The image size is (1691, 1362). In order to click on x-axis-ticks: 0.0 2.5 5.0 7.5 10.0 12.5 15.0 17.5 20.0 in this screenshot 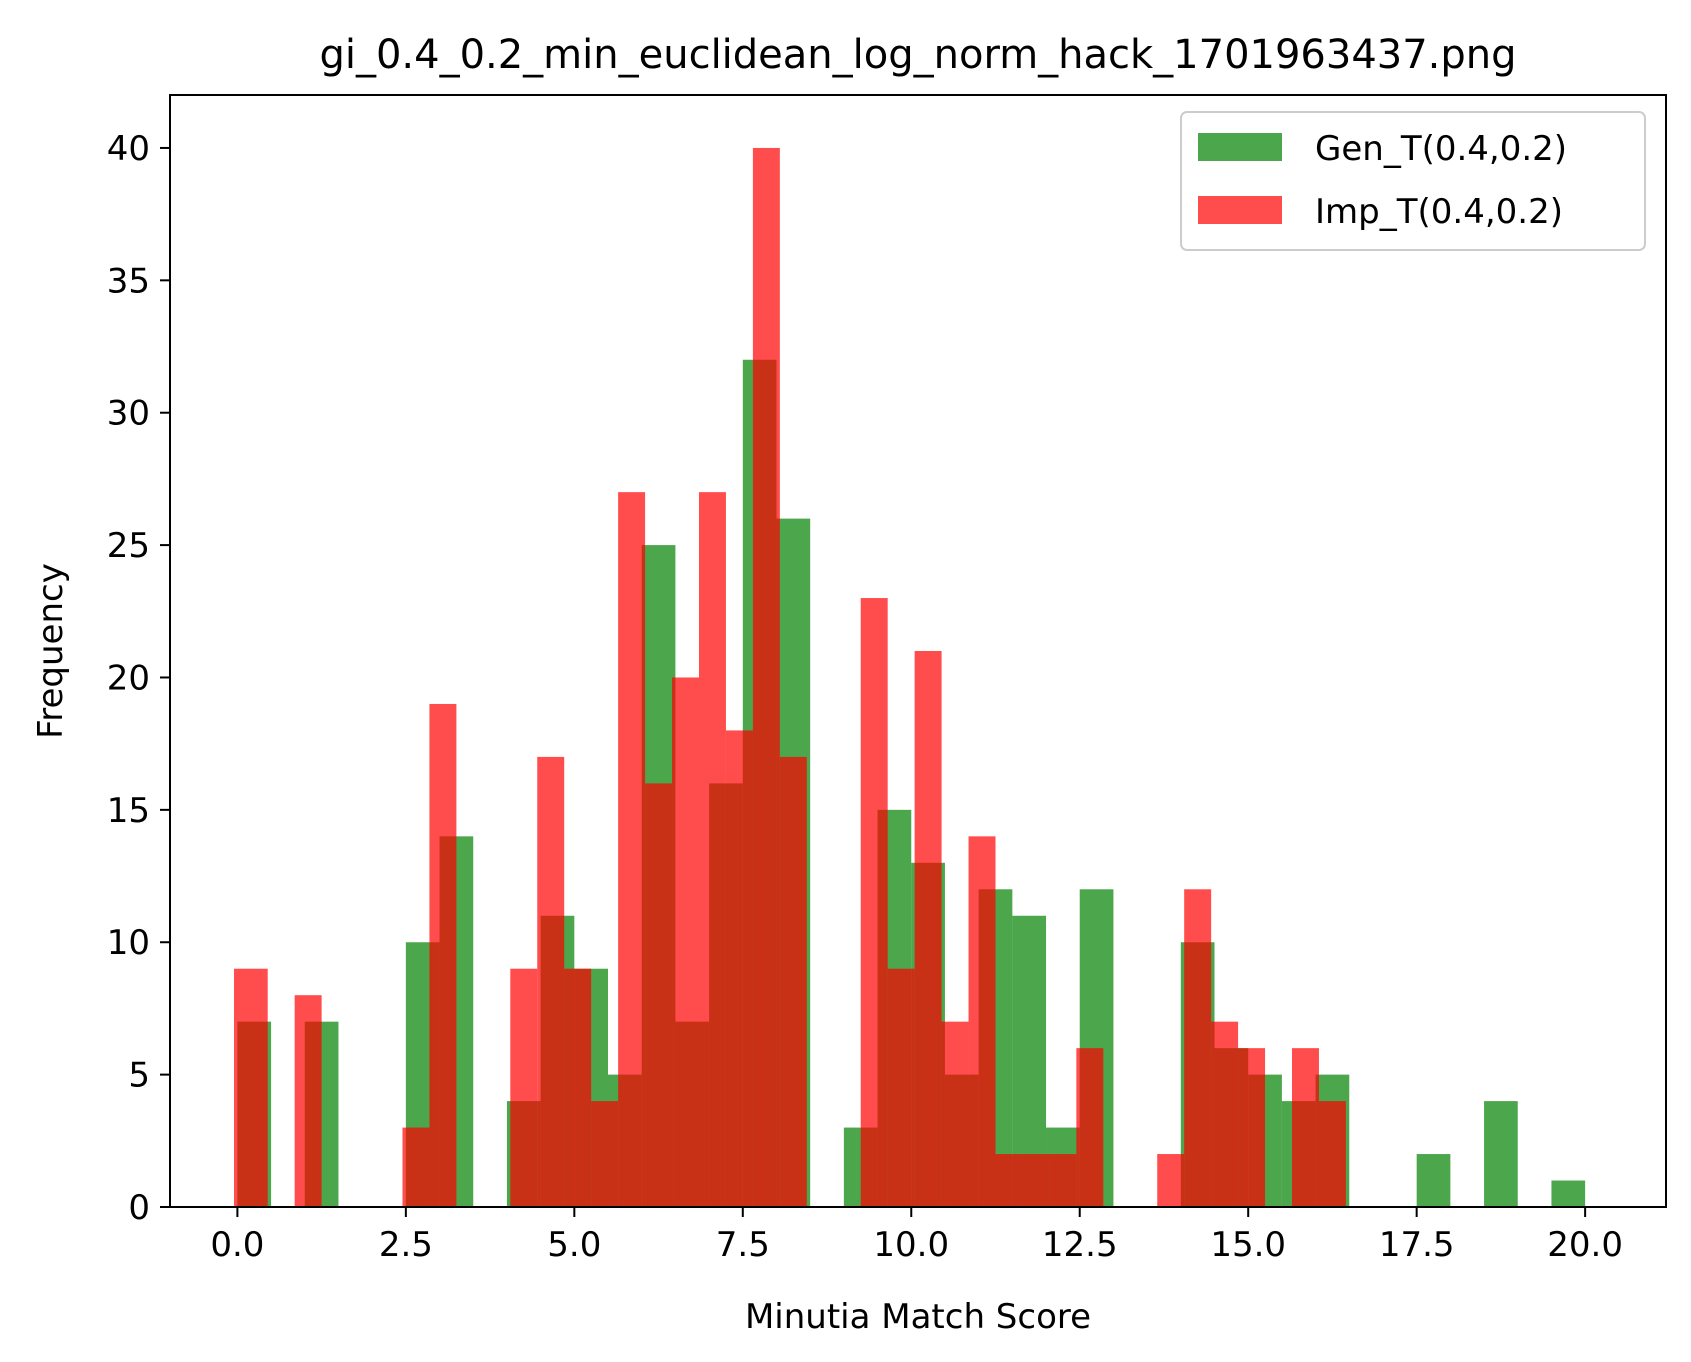, I will do `click(916, 1236)`.